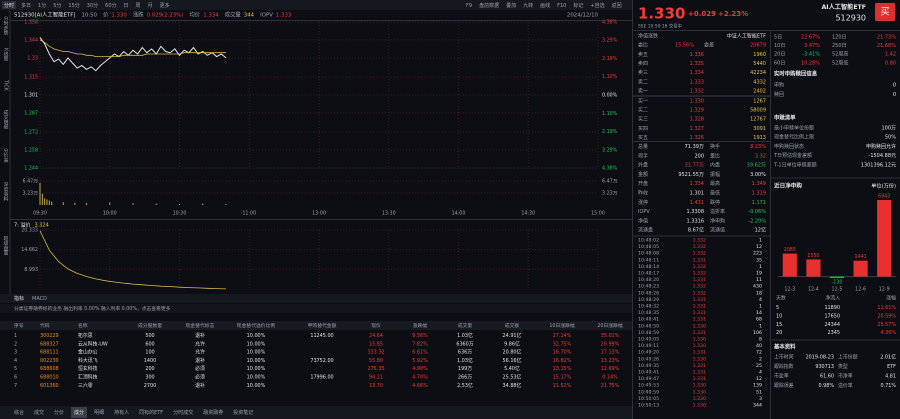  I want to click on bottom-tab: 明细, so click(99, 412).